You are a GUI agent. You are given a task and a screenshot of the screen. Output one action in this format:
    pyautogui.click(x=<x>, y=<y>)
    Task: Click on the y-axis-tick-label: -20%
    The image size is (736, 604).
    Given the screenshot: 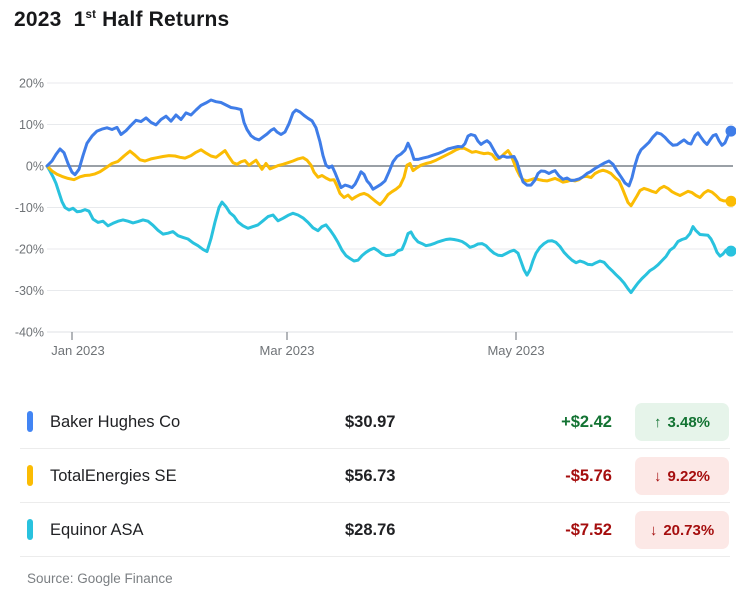 What is the action you would take?
    pyautogui.click(x=29, y=250)
    